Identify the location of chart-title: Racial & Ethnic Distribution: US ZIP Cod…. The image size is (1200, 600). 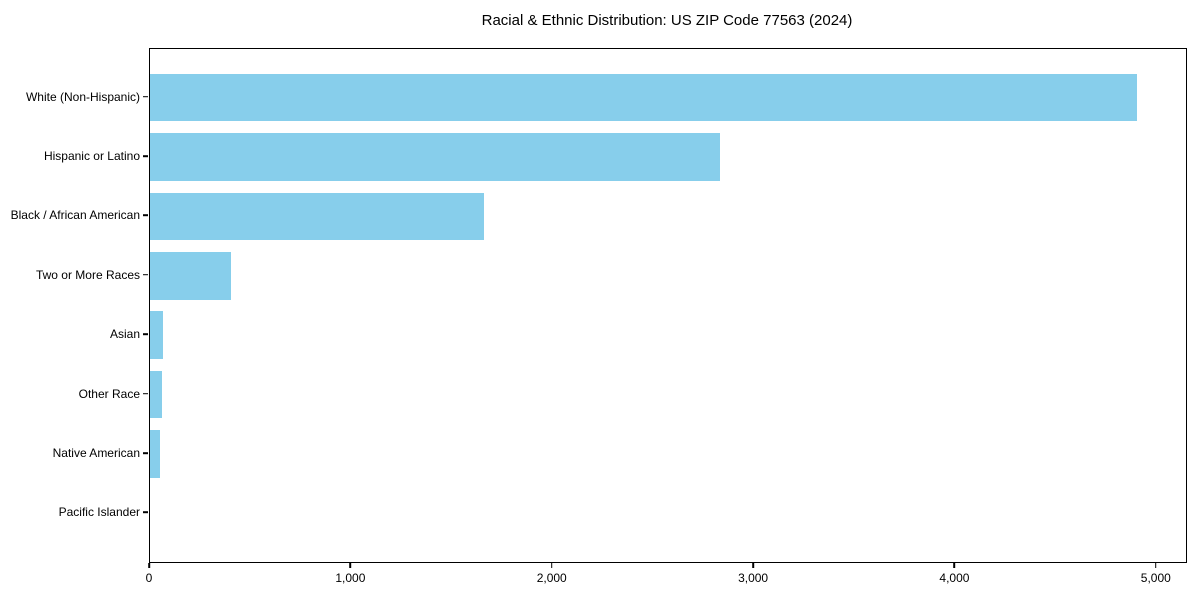
(667, 20).